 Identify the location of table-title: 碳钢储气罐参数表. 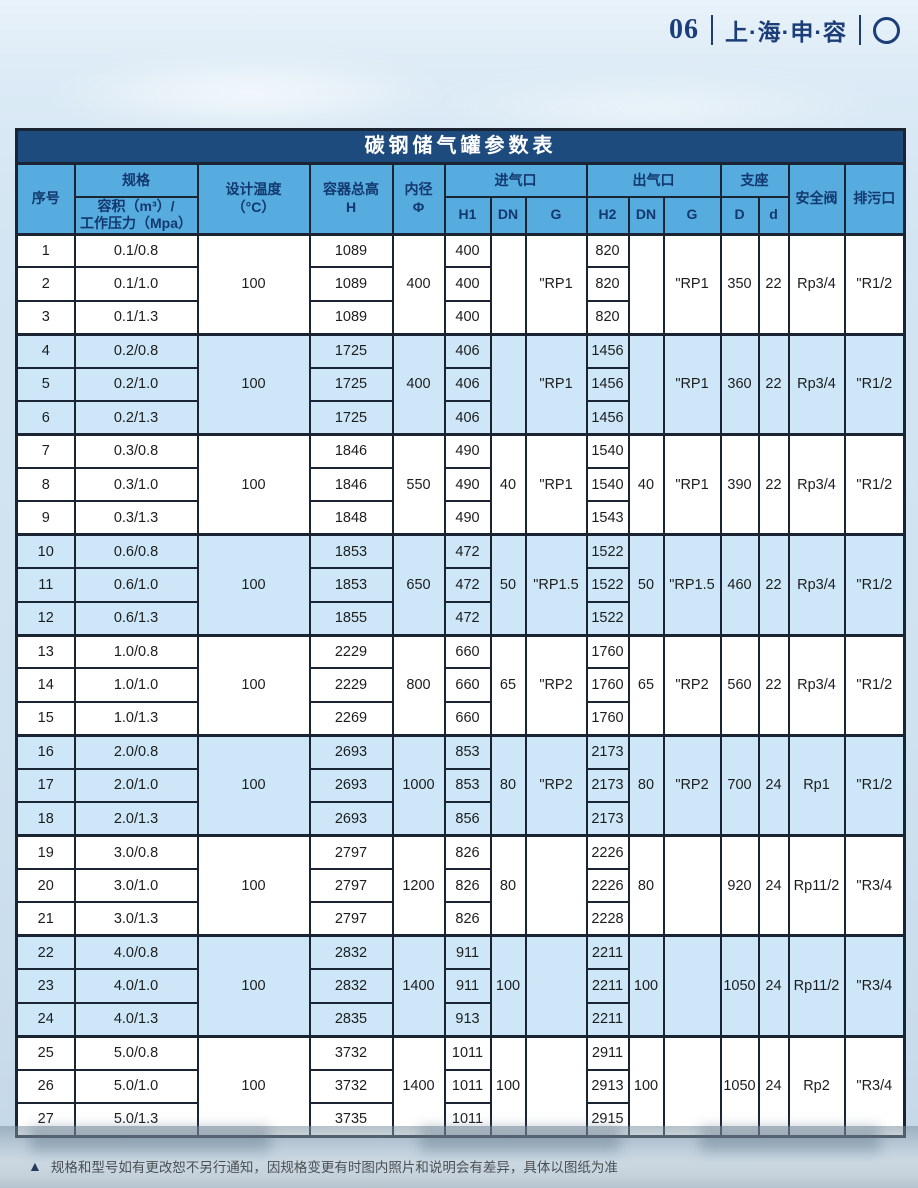
(460, 146).